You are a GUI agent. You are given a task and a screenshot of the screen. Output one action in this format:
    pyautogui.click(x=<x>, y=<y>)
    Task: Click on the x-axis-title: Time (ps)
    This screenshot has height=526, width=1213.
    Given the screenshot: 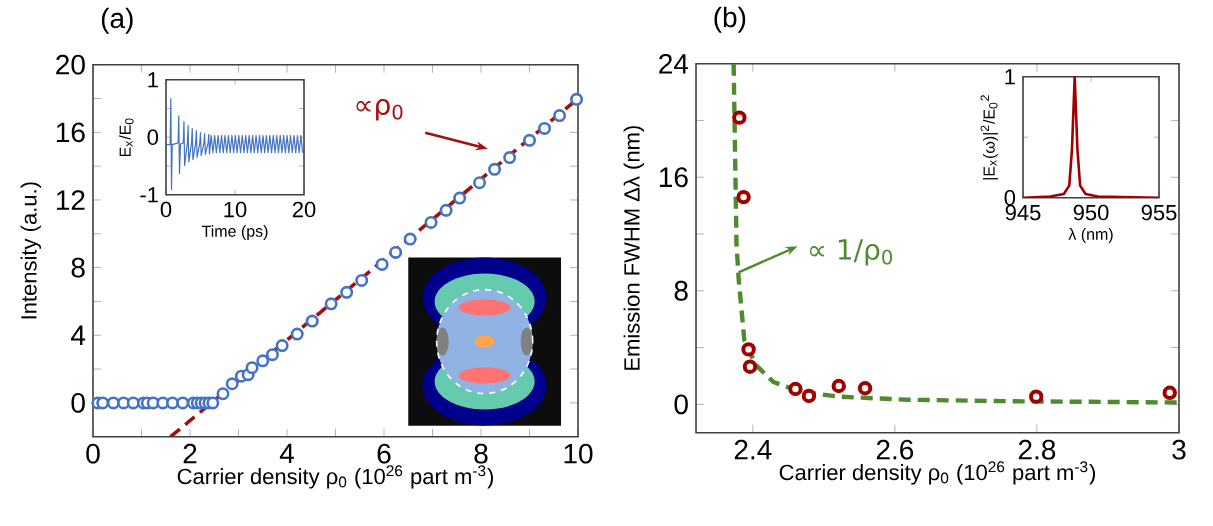 What is the action you would take?
    pyautogui.click(x=234, y=233)
    